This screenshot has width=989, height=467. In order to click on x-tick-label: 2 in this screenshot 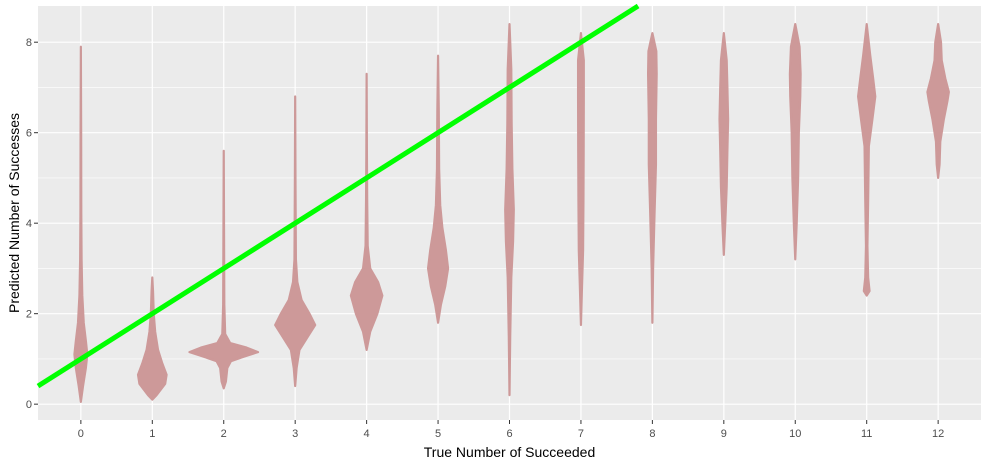, I will do `click(224, 434)`.